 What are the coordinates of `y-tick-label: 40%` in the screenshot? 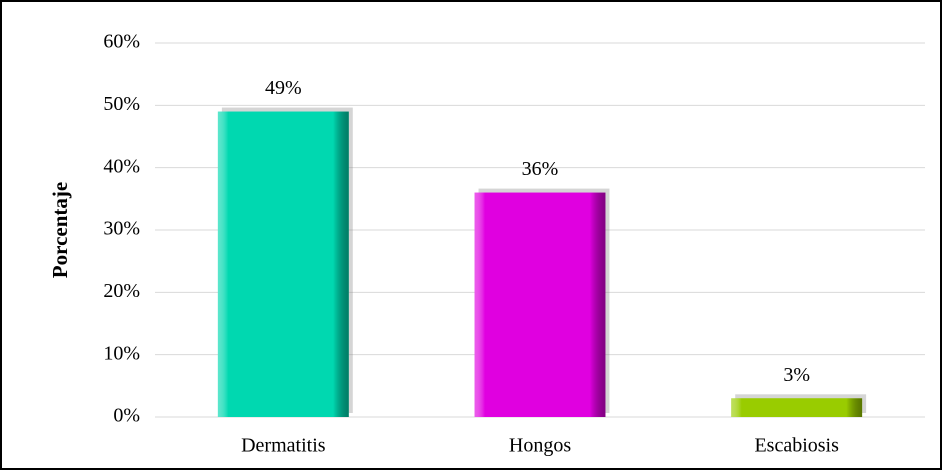 It's located at (121, 166).